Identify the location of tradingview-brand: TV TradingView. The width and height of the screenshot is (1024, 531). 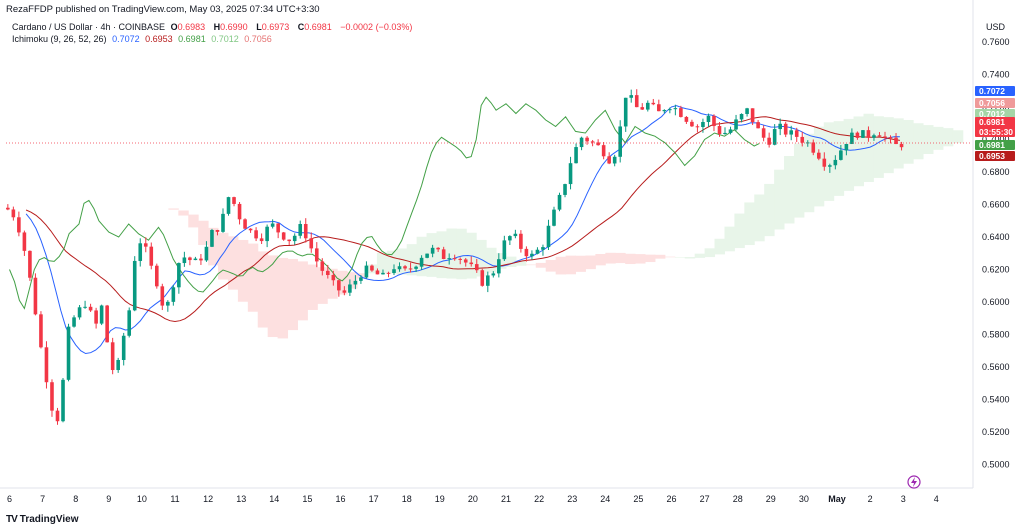
(42, 519).